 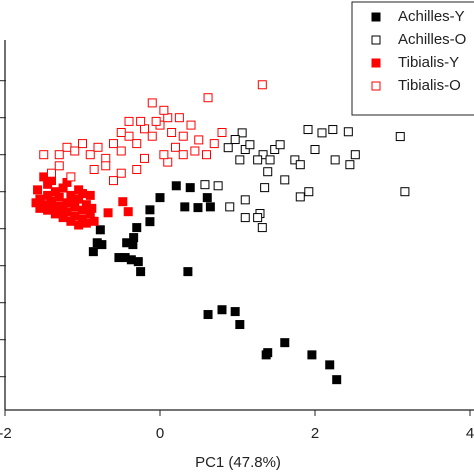 What do you see at coordinates (238, 462) in the screenshot?
I see `x-axis-label: PC1 (47.8%)` at bounding box center [238, 462].